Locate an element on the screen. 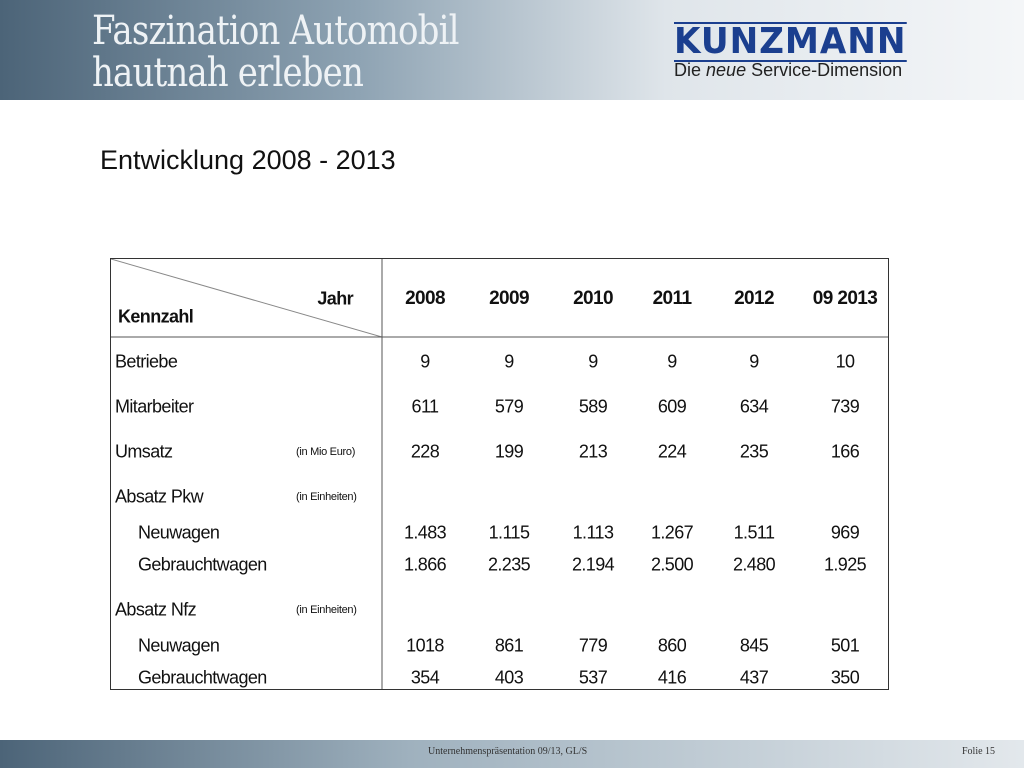  cell-value: 537 is located at coordinates (593, 677).